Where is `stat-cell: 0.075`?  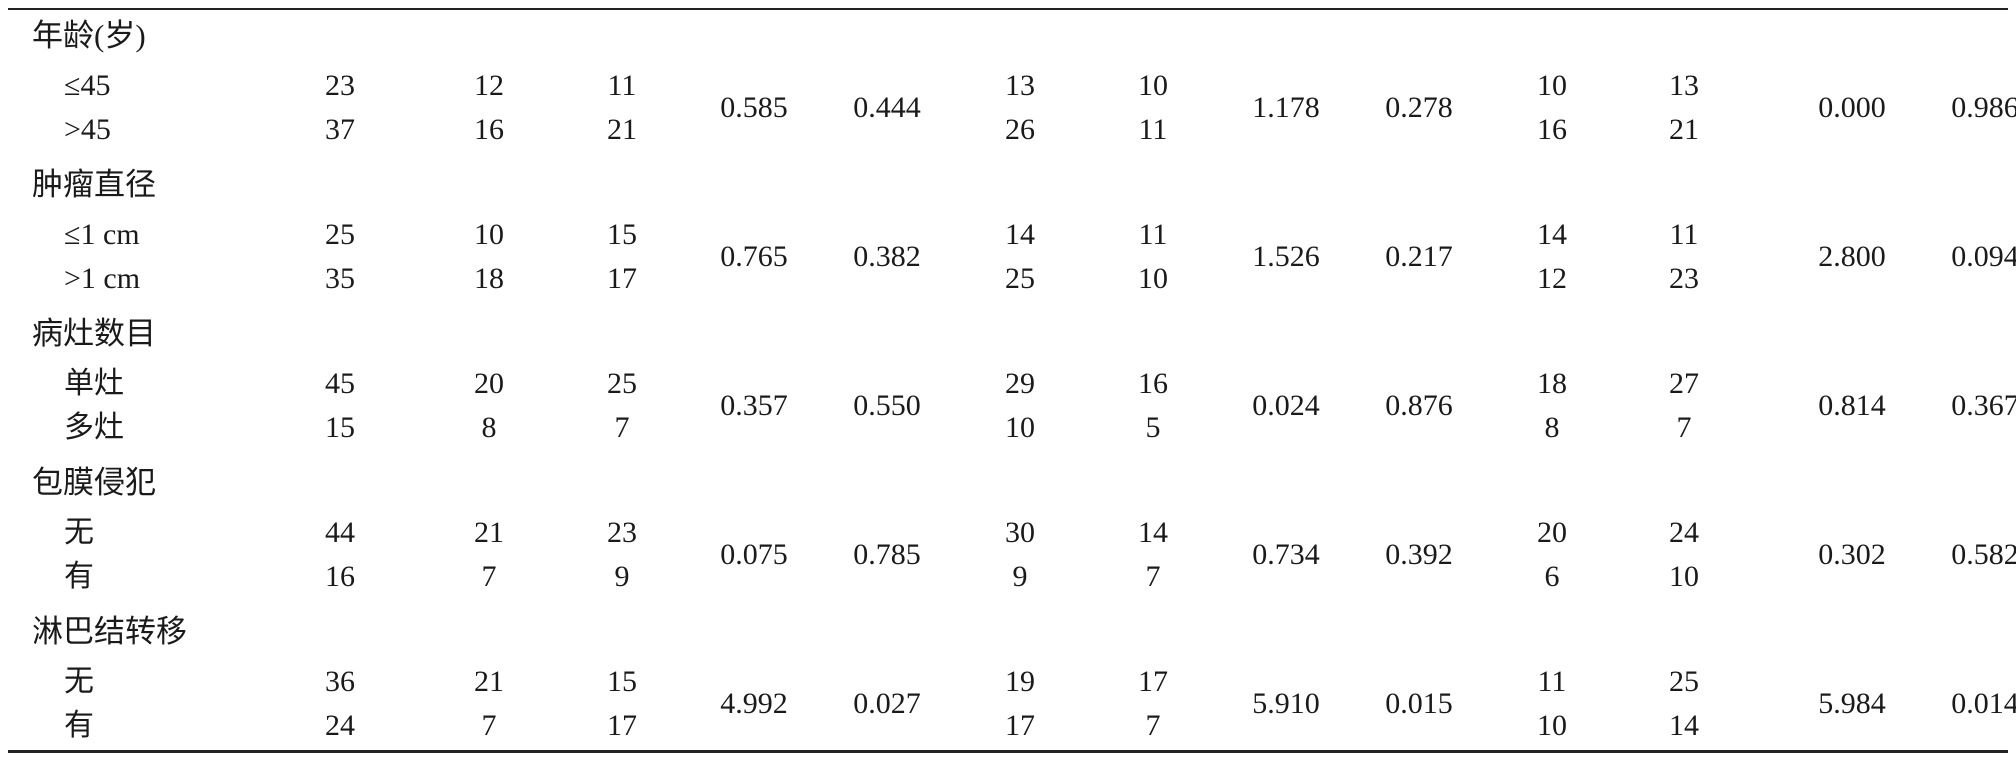 stat-cell: 0.075 is located at coordinates (754, 554).